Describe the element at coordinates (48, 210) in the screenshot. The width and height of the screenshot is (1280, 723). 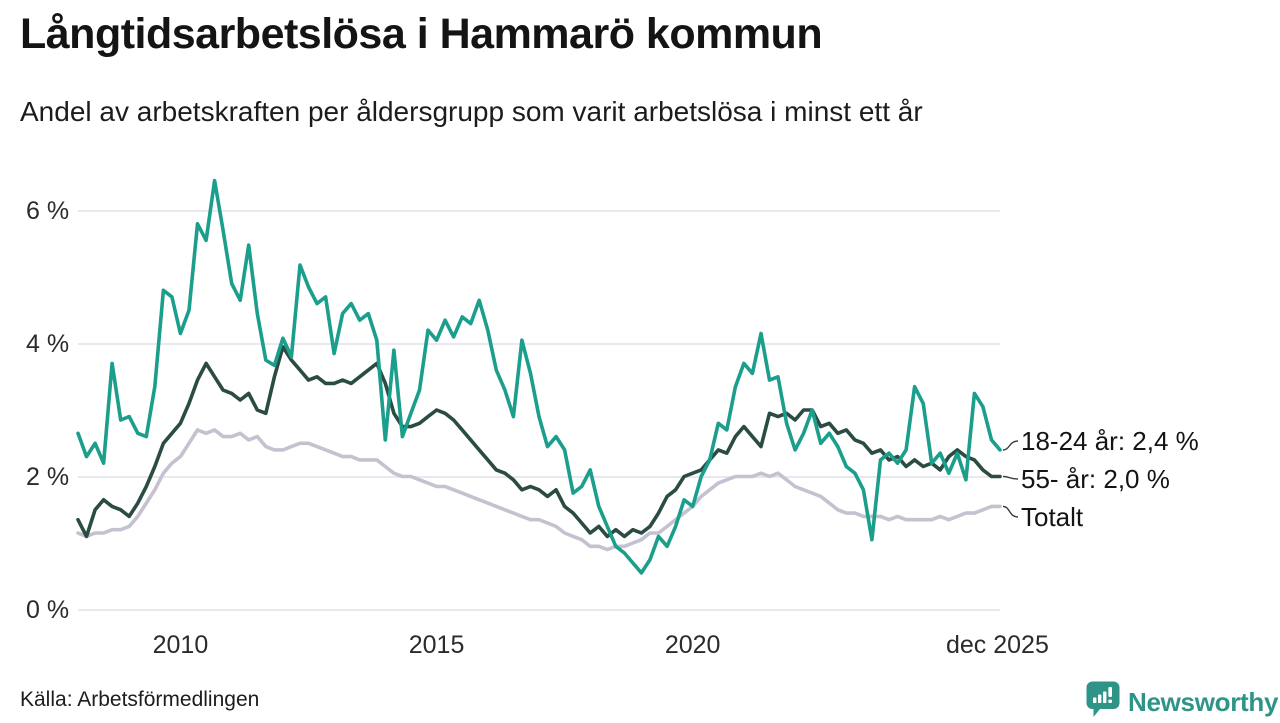
I see `y-tick-label-6: 6 %` at that location.